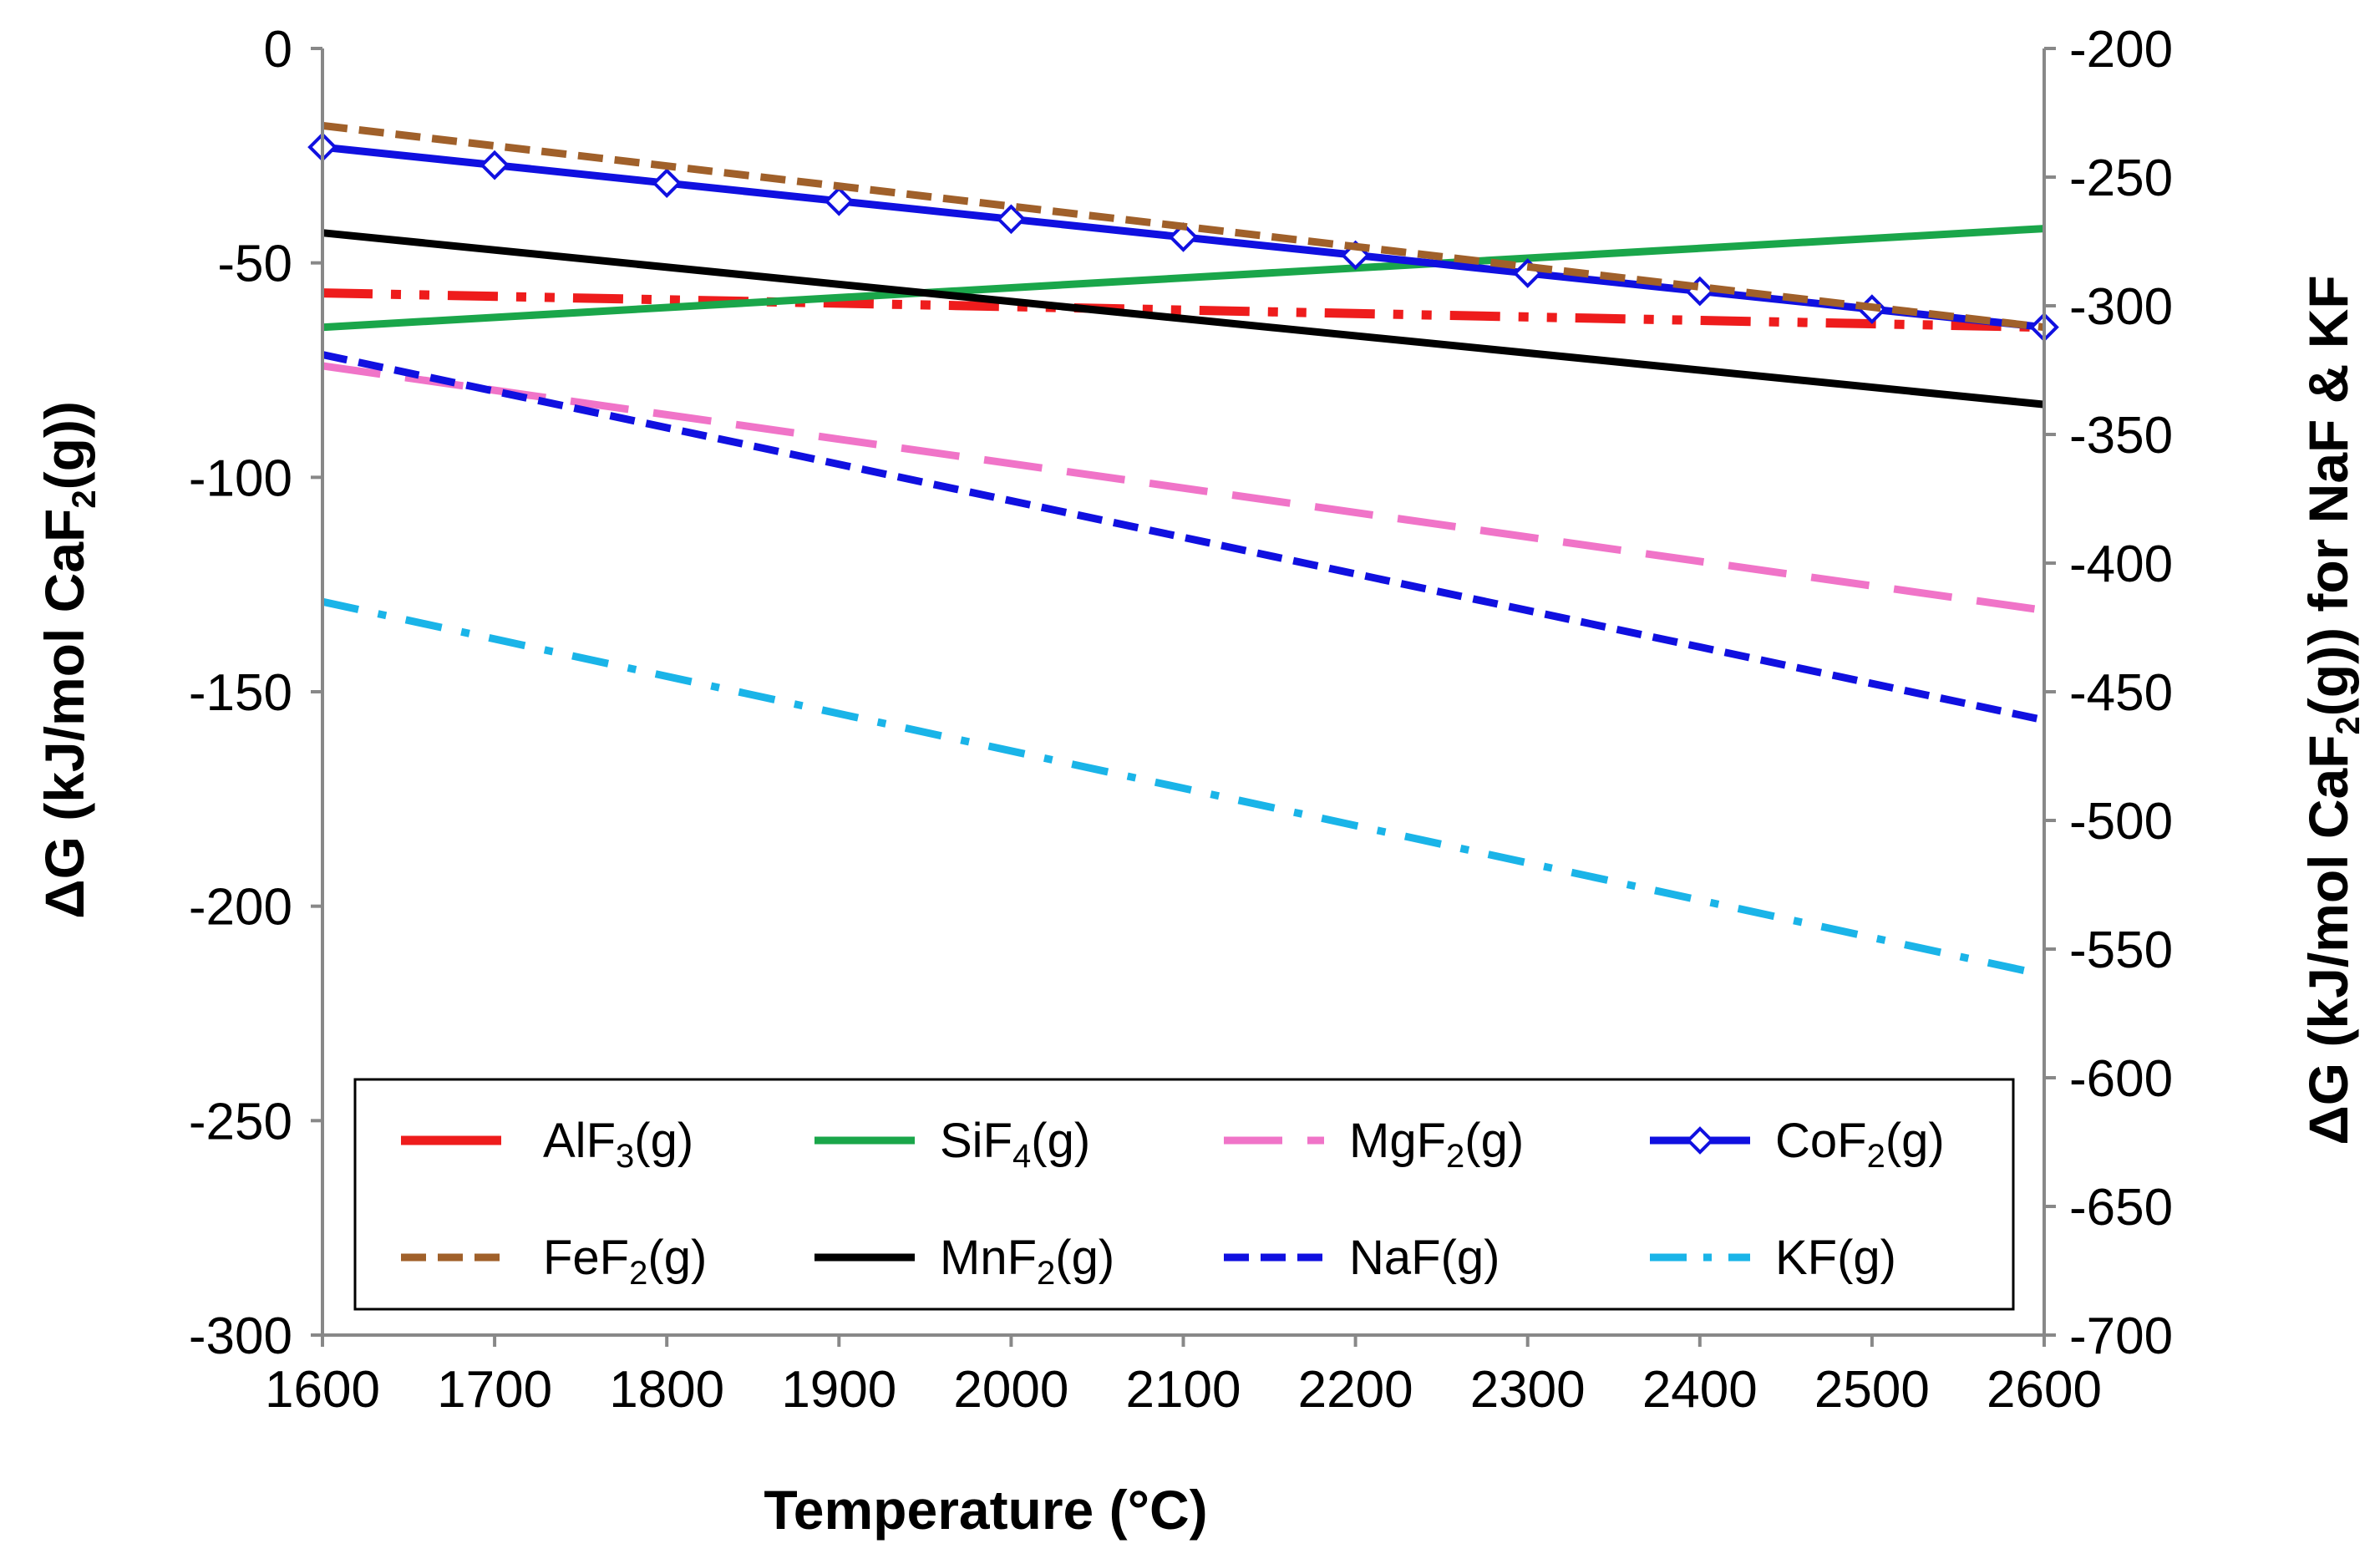 This screenshot has height=1564, width=2380. What do you see at coordinates (1022, 1156) in the screenshot?
I see `legend-label-sub: 4` at bounding box center [1022, 1156].